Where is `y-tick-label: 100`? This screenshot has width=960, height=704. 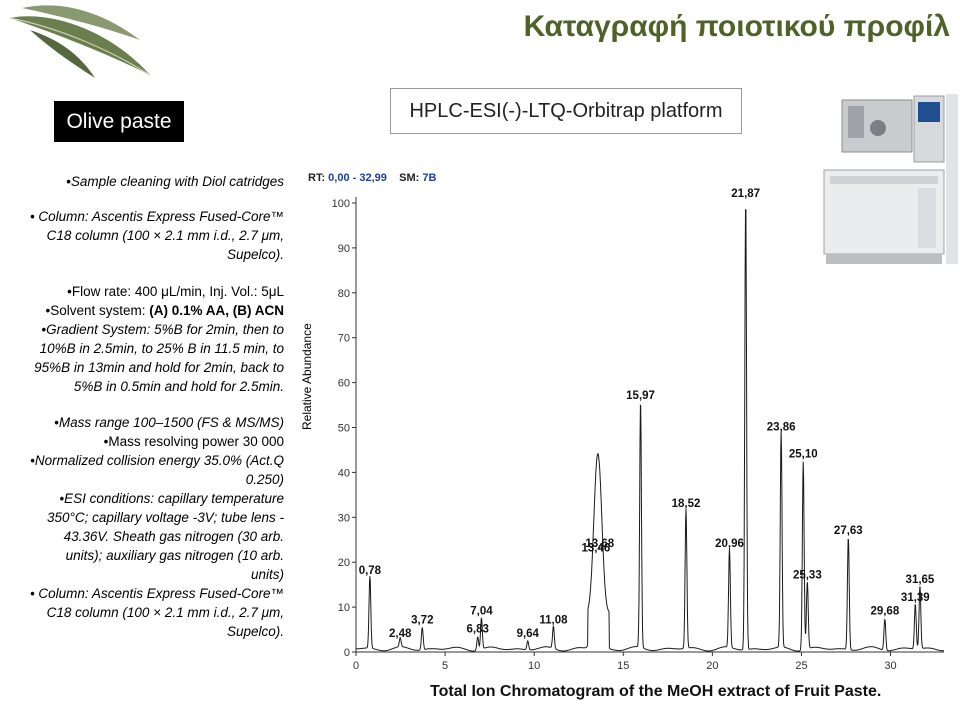
y-tick-label: 100 is located at coordinates (341, 204).